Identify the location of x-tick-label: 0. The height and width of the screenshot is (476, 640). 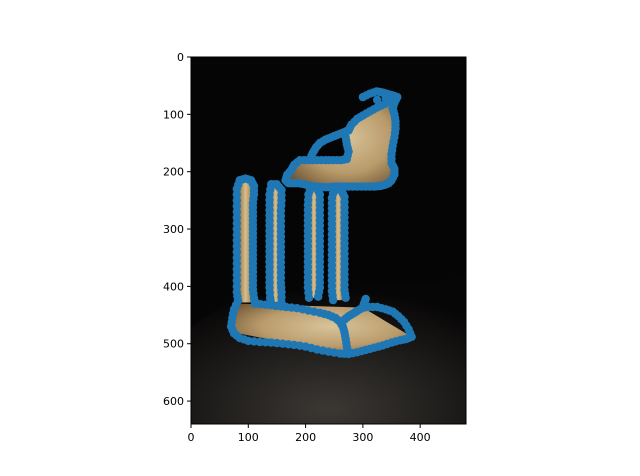
(191, 437).